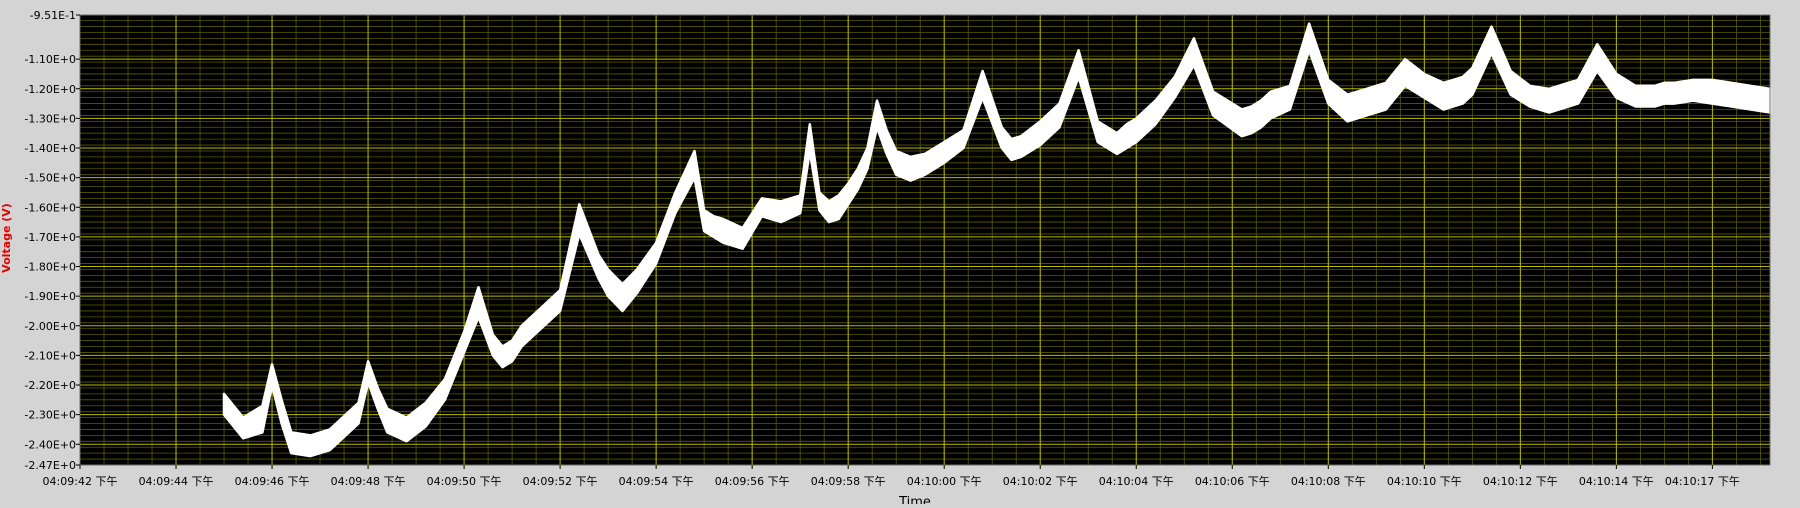 This screenshot has width=1800, height=508. I want to click on x-tick-label: 04:09:50 下午, so click(464, 481).